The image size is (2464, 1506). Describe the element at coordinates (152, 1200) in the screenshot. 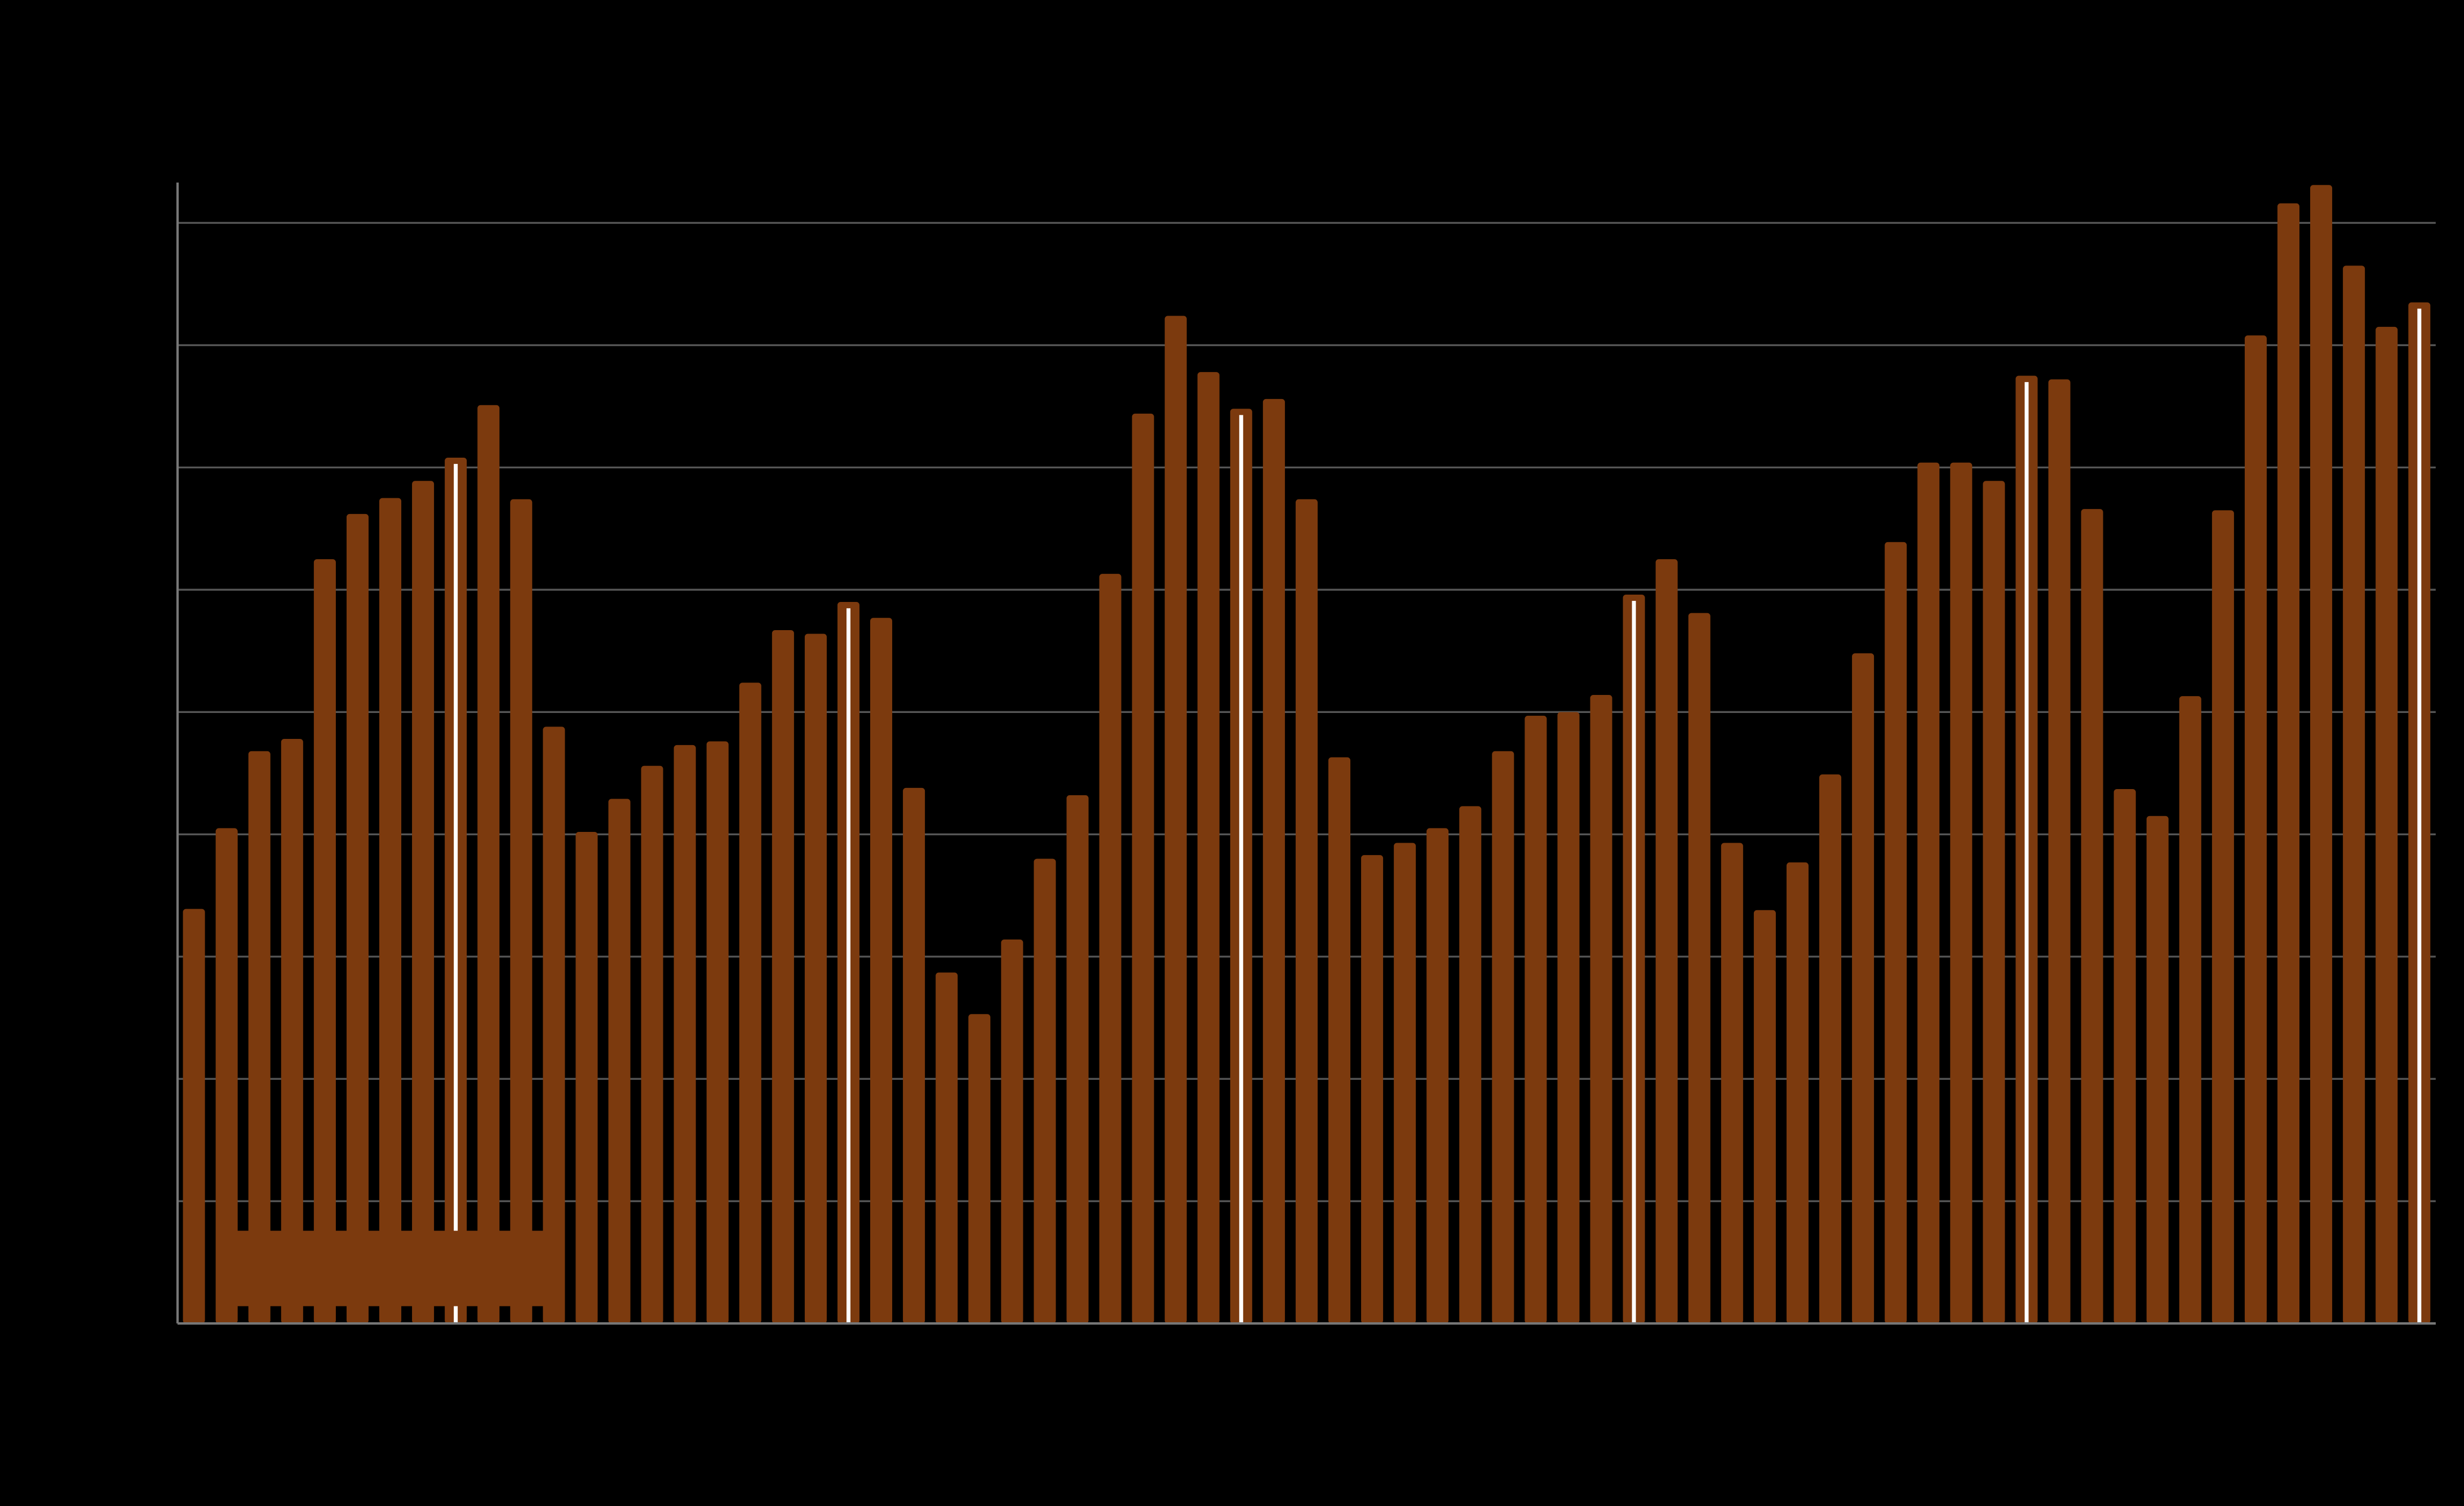

I see `y-tick-label: 10` at that location.